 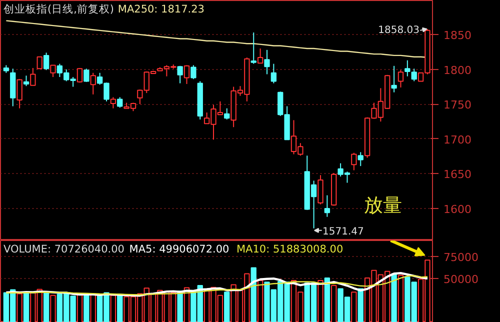 What do you see at coordinates (290, 250) in the screenshot?
I see `text: MA10: 51883008.00` at bounding box center [290, 250].